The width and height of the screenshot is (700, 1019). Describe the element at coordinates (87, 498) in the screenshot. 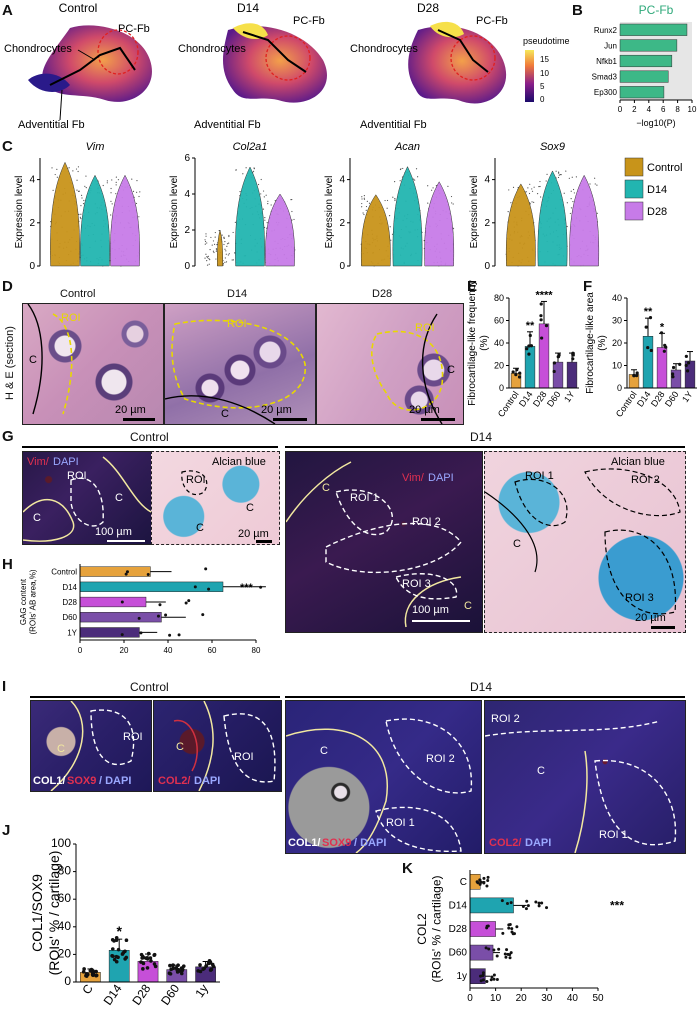

I see `g-vim-control: Vim/ DAPI ROI C C 100 µm` at that location.